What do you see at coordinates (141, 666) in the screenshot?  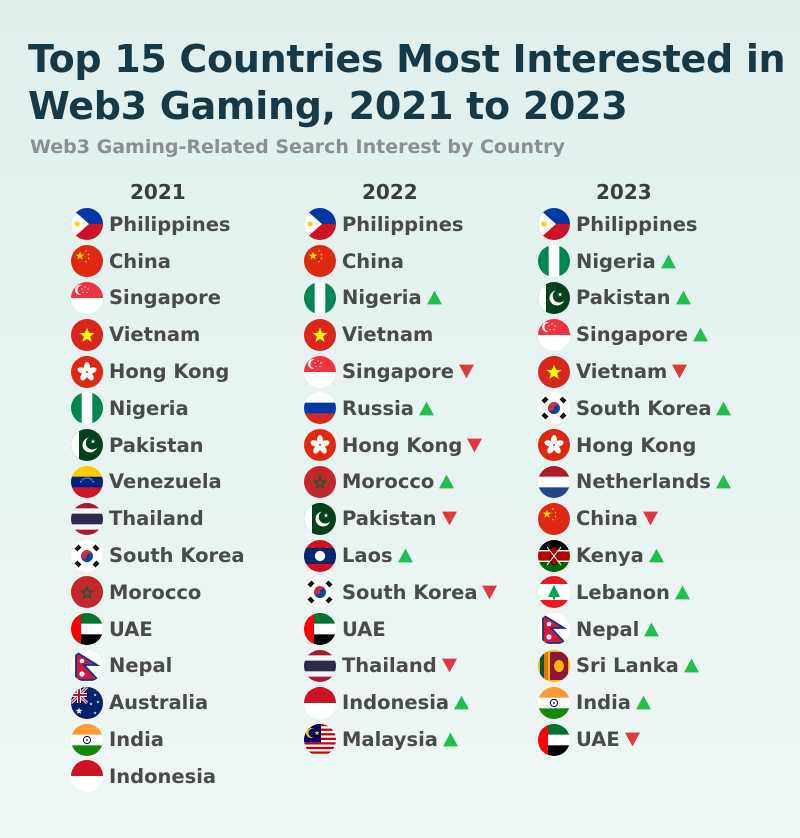 I see `country-name: Nepal` at bounding box center [141, 666].